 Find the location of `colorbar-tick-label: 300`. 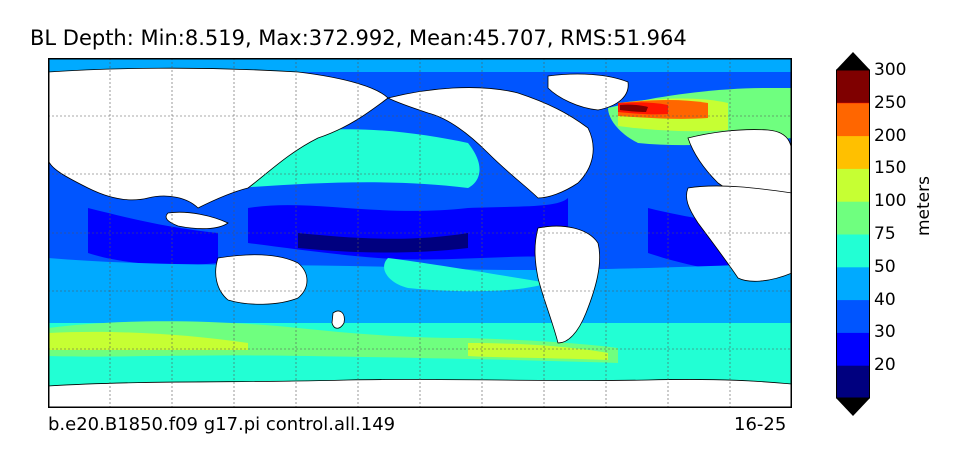

colorbar-tick-label: 300 is located at coordinates (890, 70).